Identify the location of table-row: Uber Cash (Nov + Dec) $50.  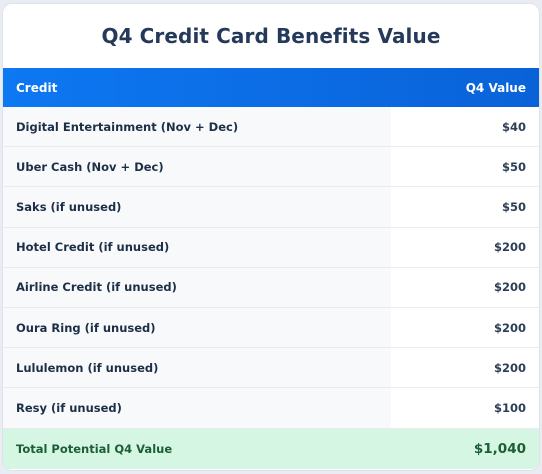
(271, 167).